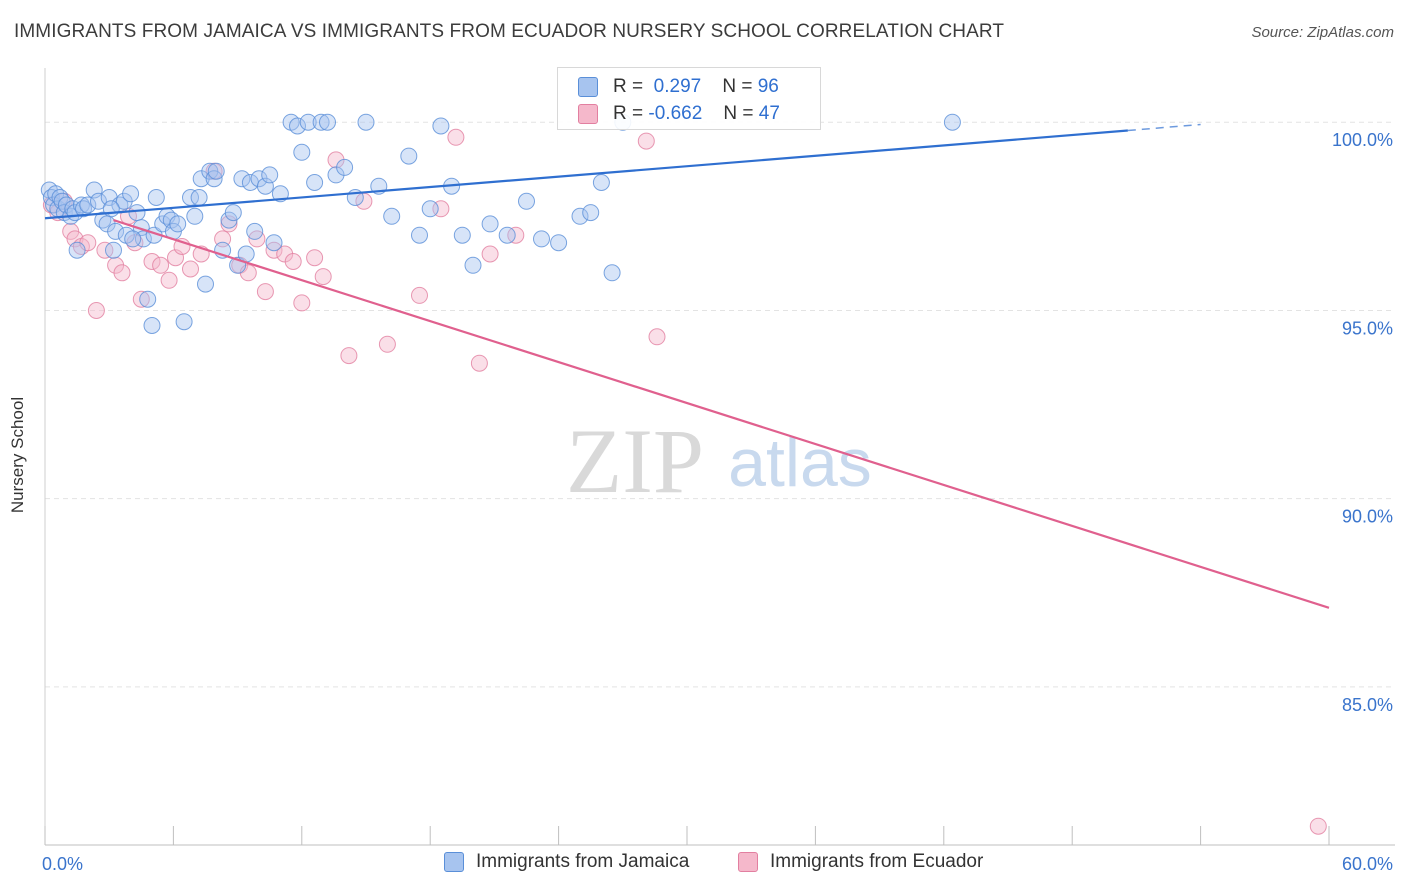  I want to click on jamaica-trend-line, so click(586, 174).